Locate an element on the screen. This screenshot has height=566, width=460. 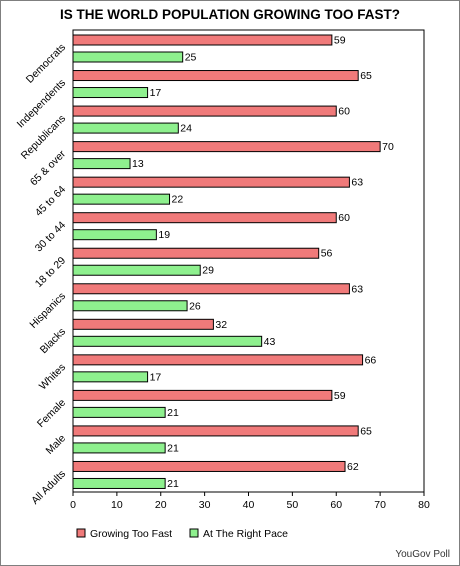
data-label: 13 is located at coordinates (138, 164).